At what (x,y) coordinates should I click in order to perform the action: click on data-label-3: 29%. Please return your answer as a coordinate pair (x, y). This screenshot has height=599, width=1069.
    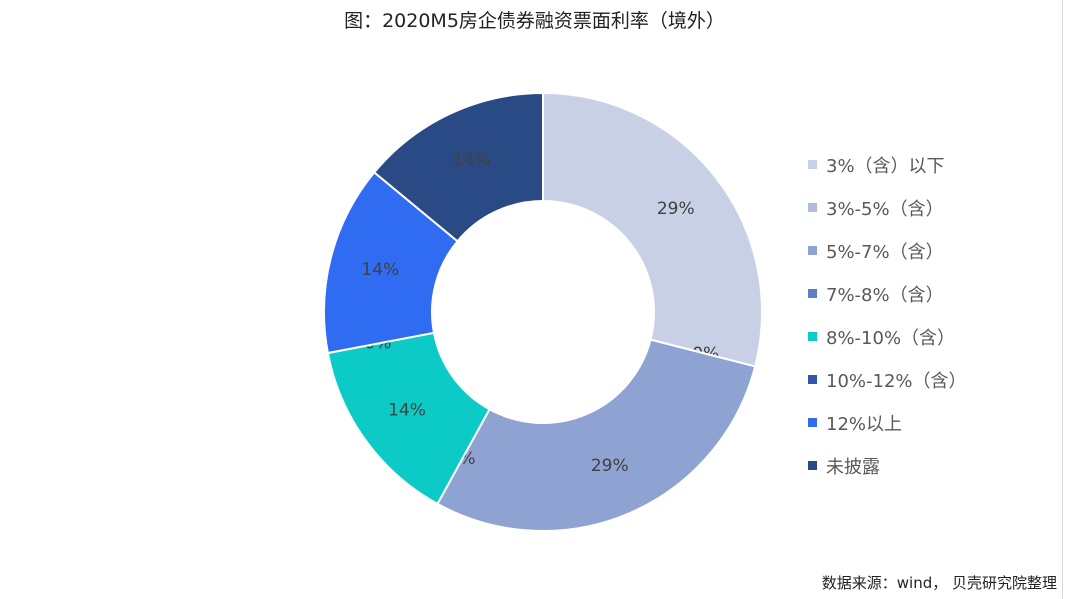
    Looking at the image, I should click on (610, 466).